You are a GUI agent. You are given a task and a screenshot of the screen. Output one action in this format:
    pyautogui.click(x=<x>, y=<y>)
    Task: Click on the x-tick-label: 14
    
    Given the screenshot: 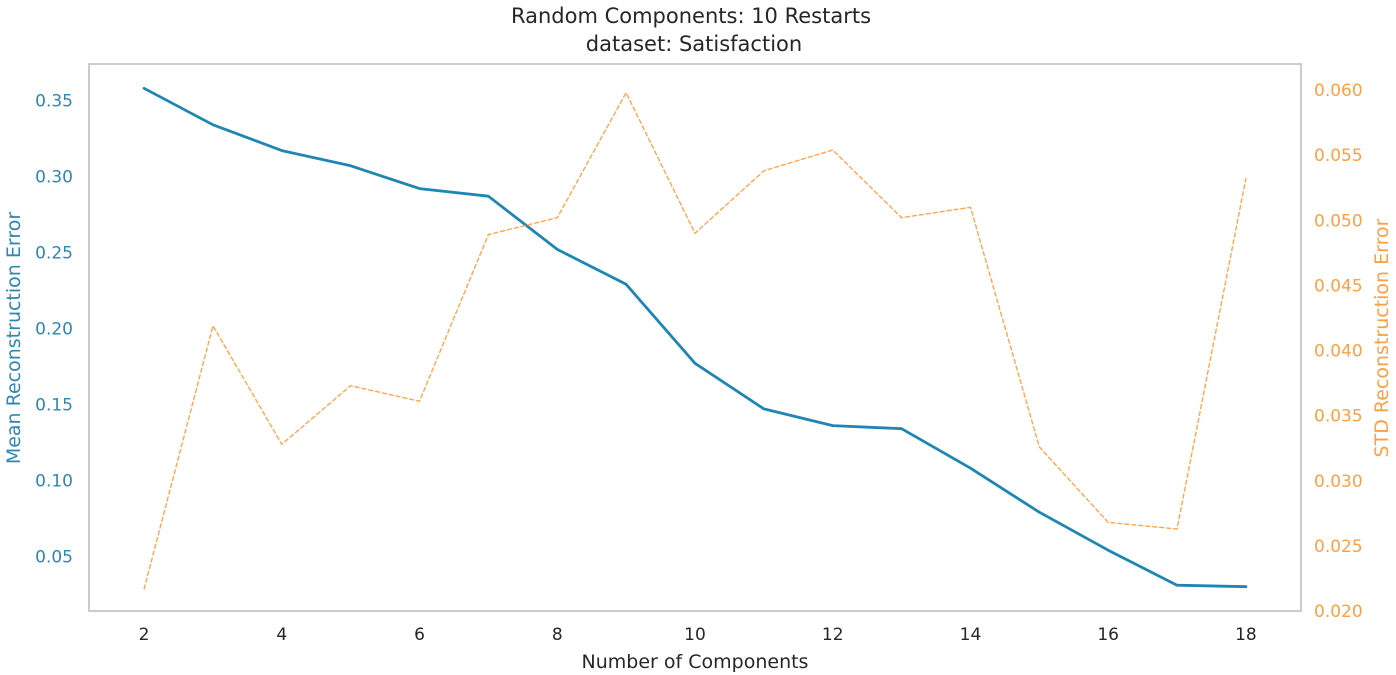 What is the action you would take?
    pyautogui.click(x=971, y=635)
    